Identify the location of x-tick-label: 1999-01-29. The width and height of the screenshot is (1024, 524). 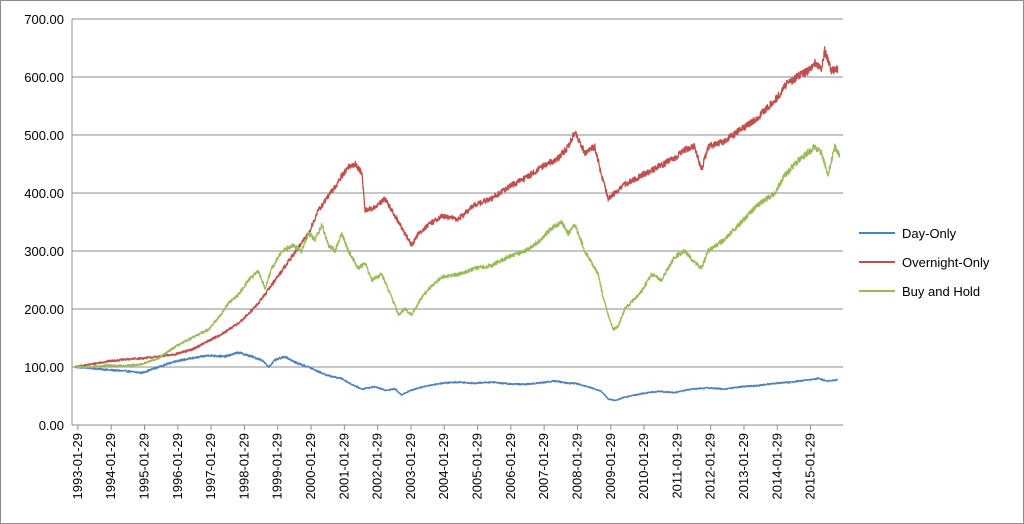
(277, 466).